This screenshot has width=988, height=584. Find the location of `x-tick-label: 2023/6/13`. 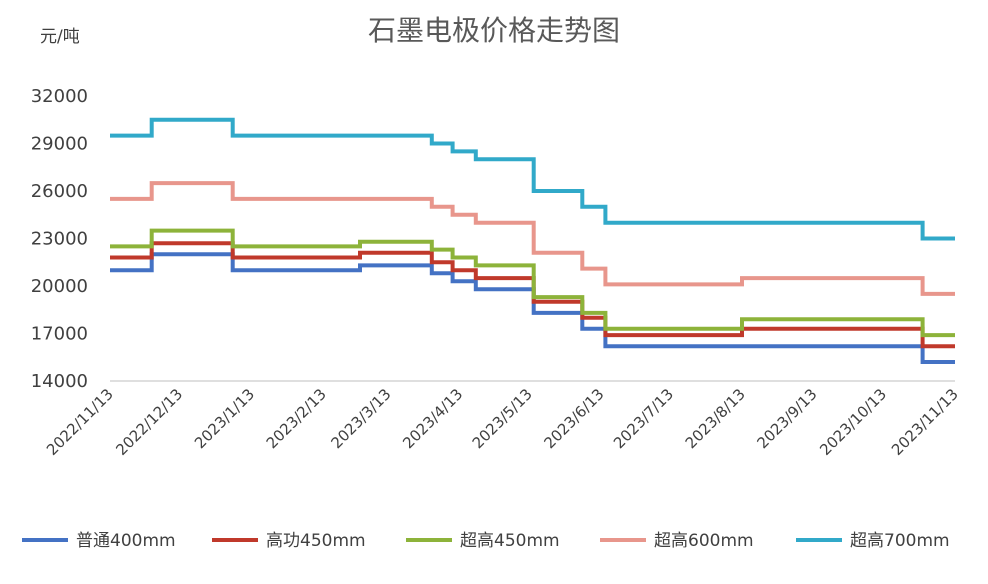

x-tick-label: 2023/6/13 is located at coordinates (574, 418).